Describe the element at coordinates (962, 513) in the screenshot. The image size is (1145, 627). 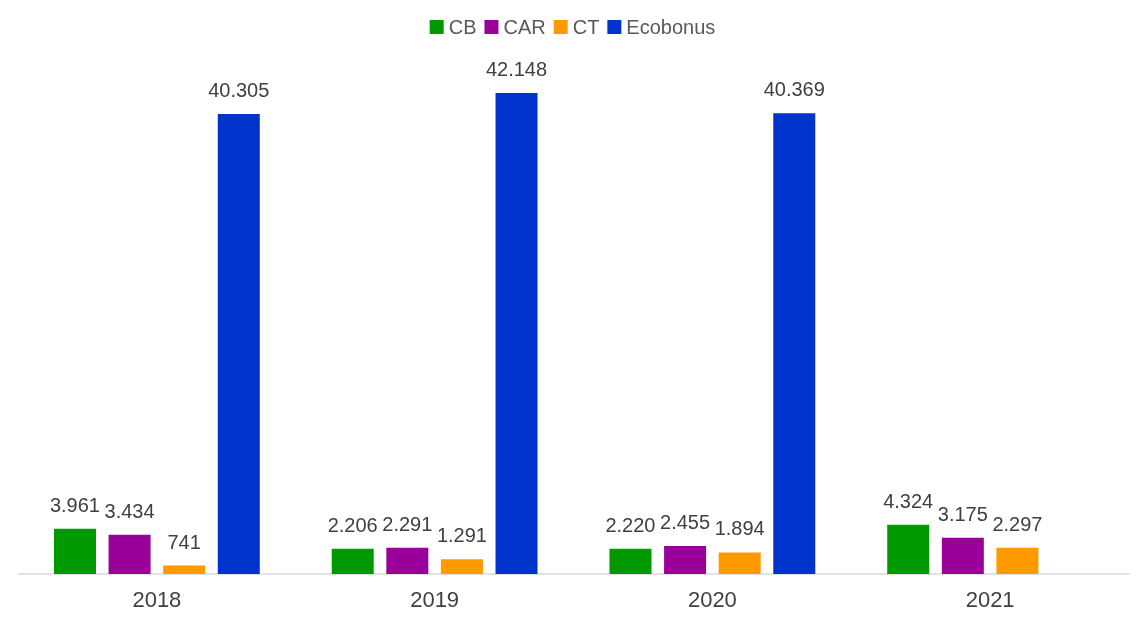
I see `data-label: 3.175` at that location.